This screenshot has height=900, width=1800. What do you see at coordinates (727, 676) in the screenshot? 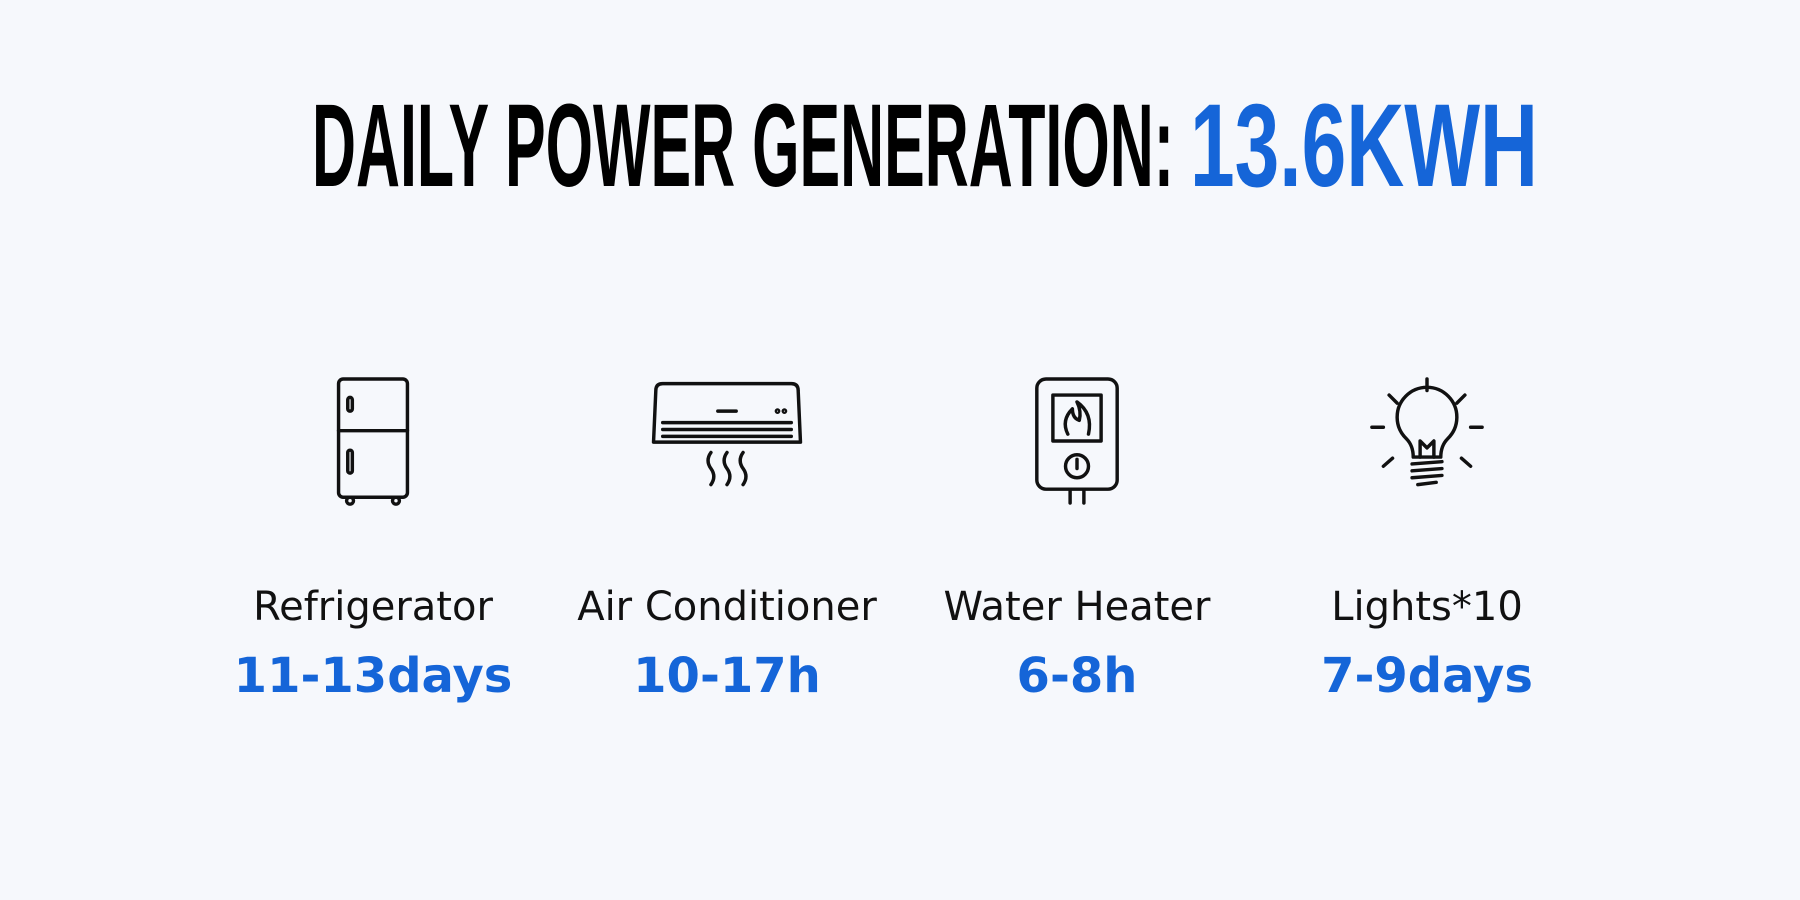
I see `item-runtime: 10-17h` at bounding box center [727, 676].